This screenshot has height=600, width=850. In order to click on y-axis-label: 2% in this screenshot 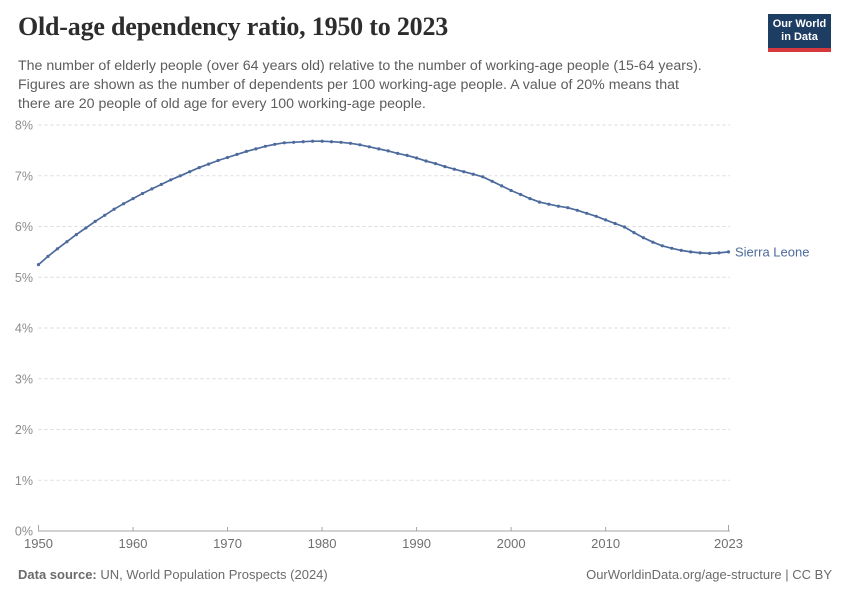, I will do `click(24, 430)`.